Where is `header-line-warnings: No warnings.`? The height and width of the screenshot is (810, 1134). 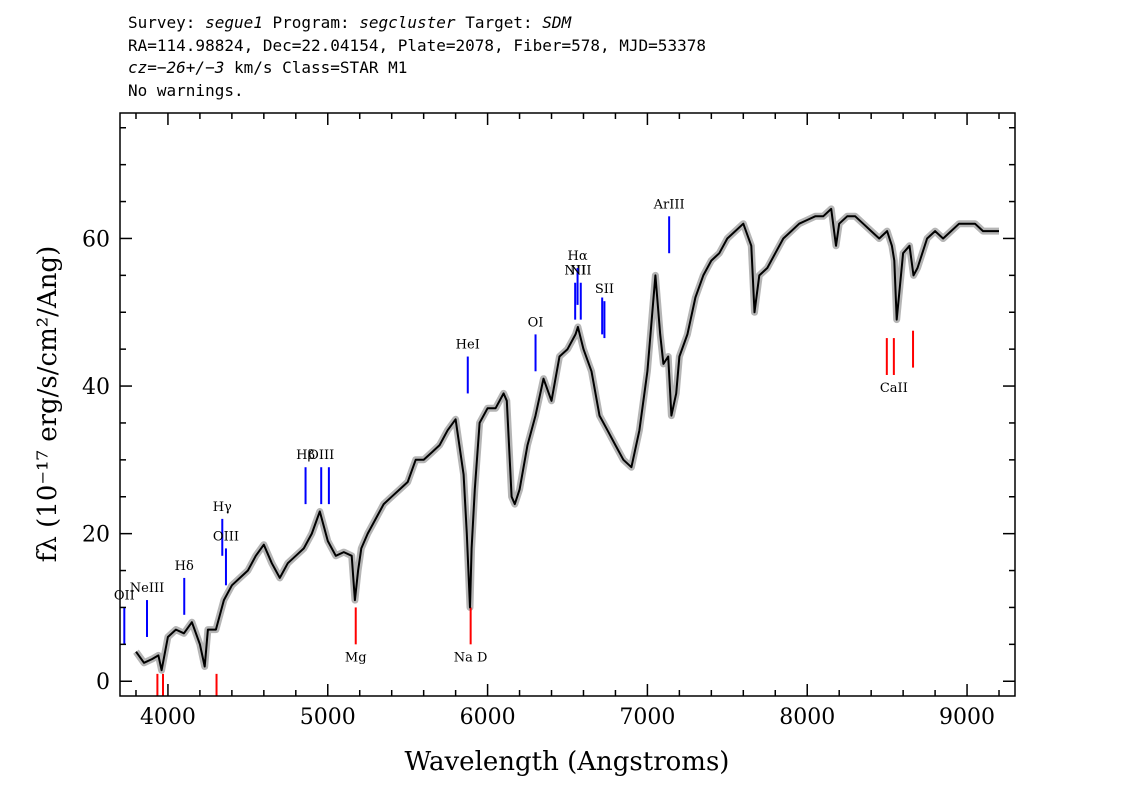
header-line-warnings: No warnings. is located at coordinates (186, 90).